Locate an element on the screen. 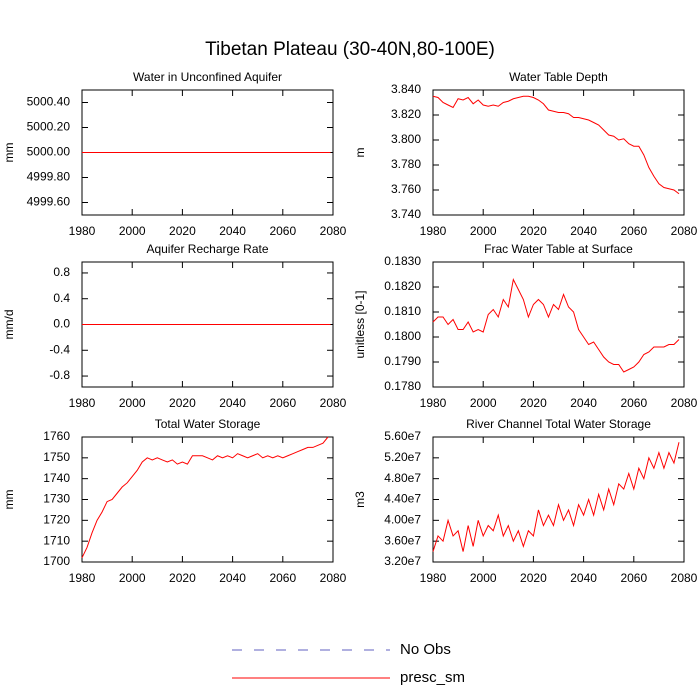 The image size is (700, 700). y-tick-label: 0.4 is located at coordinates (61, 298).